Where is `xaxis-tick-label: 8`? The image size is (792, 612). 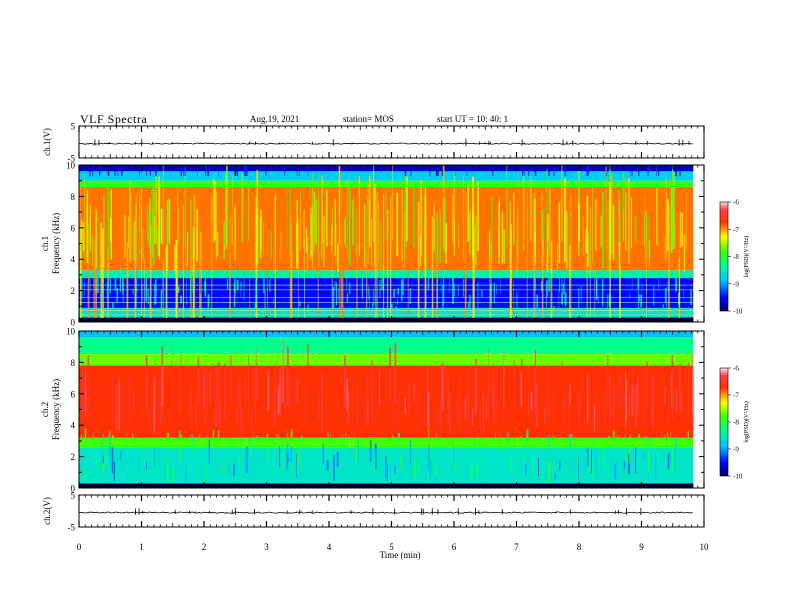 xaxis-tick-label: 8 is located at coordinates (579, 547).